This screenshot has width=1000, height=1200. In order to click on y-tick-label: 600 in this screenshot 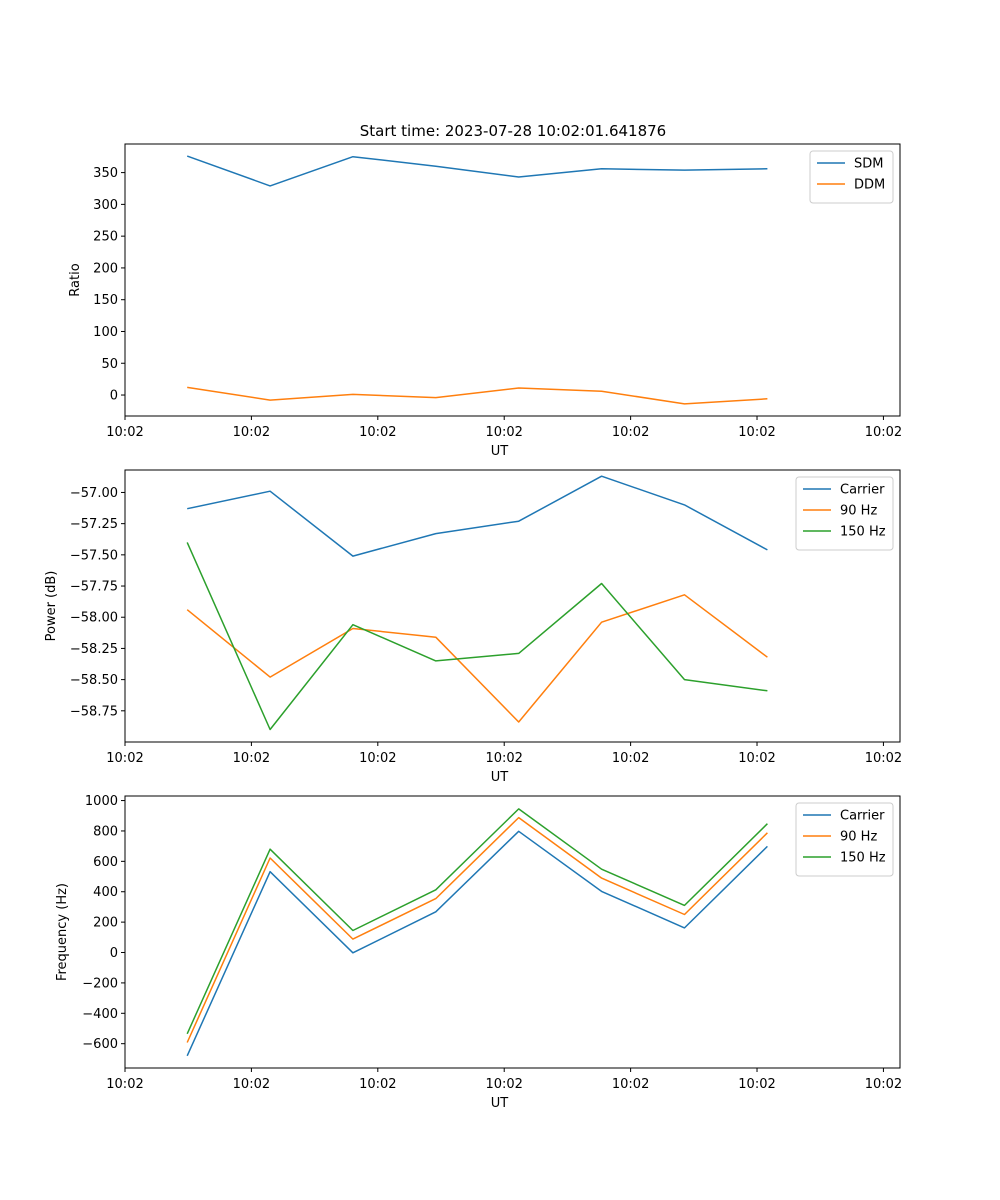, I will do `click(105, 862)`.